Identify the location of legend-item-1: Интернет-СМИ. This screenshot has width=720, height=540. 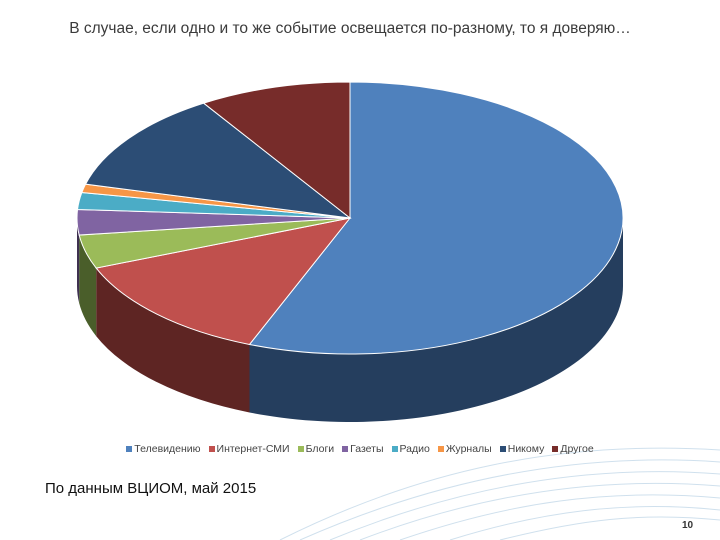
(249, 449).